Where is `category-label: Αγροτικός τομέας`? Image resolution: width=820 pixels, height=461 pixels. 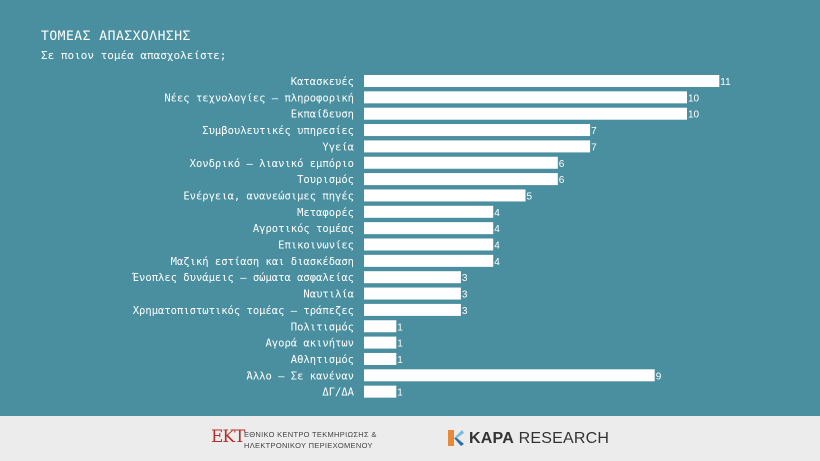
category-label: Αγροτικός τομέας is located at coordinates (303, 229).